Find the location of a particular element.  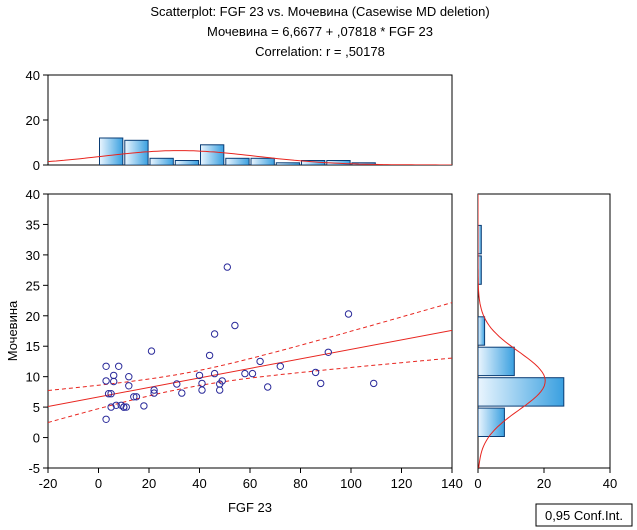

x-tick-label: 120 is located at coordinates (402, 483).